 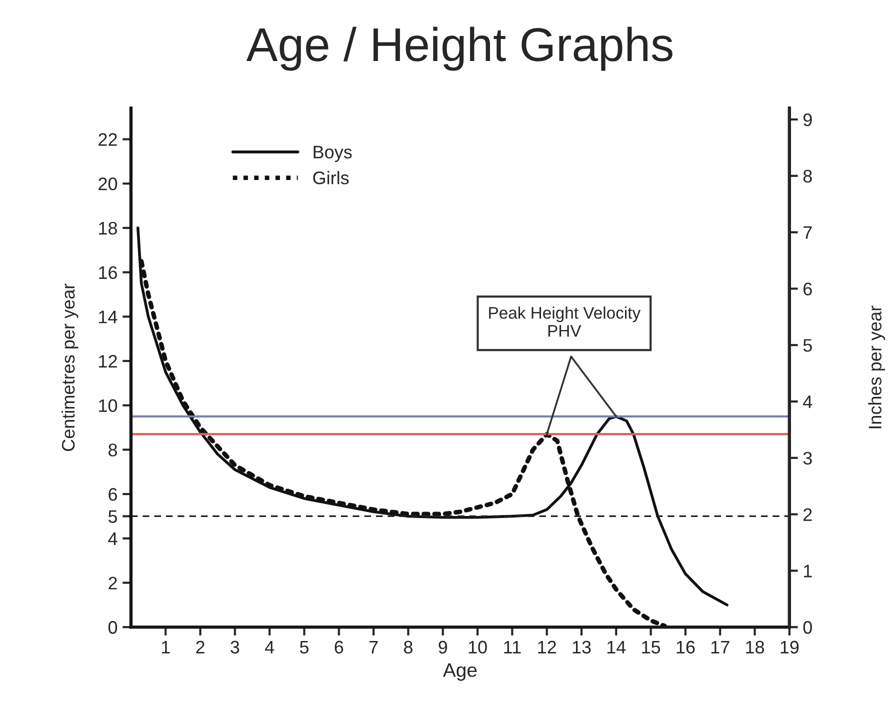 I want to click on x-tick-label: 17, so click(x=720, y=647).